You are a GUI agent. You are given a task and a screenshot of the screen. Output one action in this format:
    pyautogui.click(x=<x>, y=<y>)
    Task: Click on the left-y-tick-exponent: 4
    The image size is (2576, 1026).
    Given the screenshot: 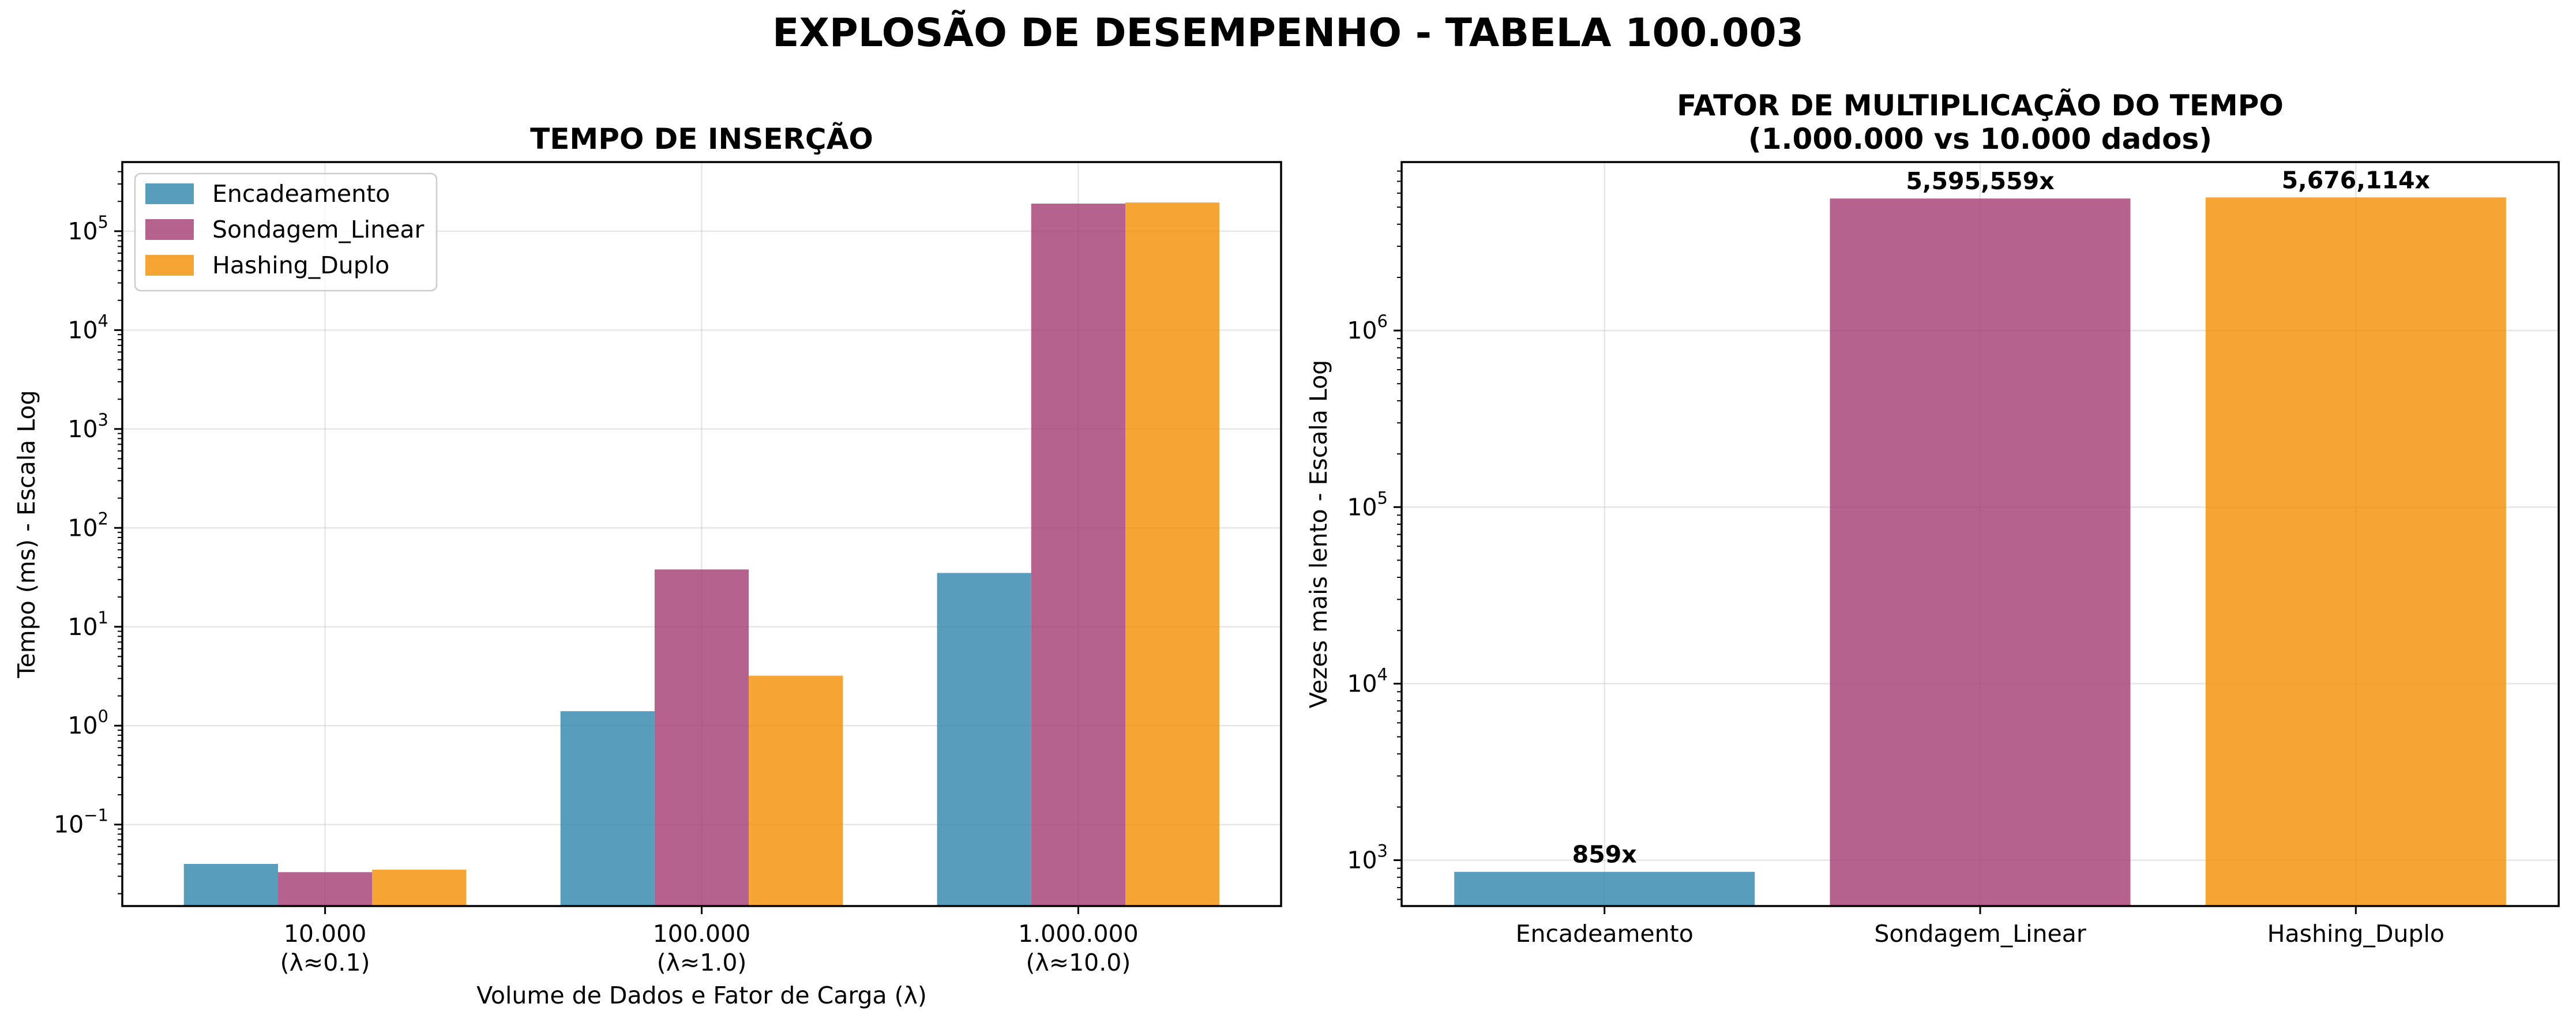 What is the action you would take?
    pyautogui.click(x=103, y=320)
    